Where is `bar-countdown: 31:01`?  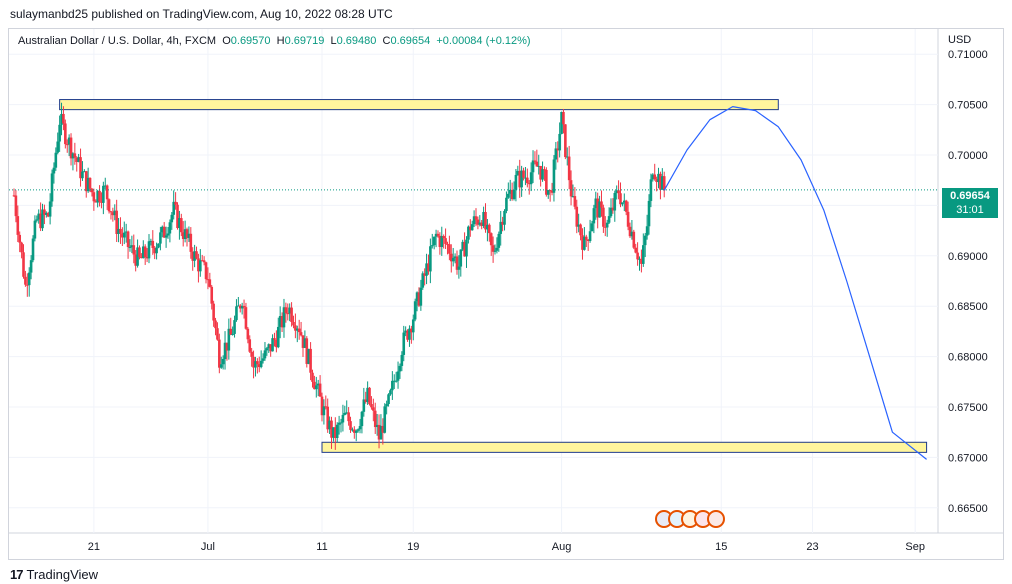 bar-countdown: 31:01 is located at coordinates (970, 210).